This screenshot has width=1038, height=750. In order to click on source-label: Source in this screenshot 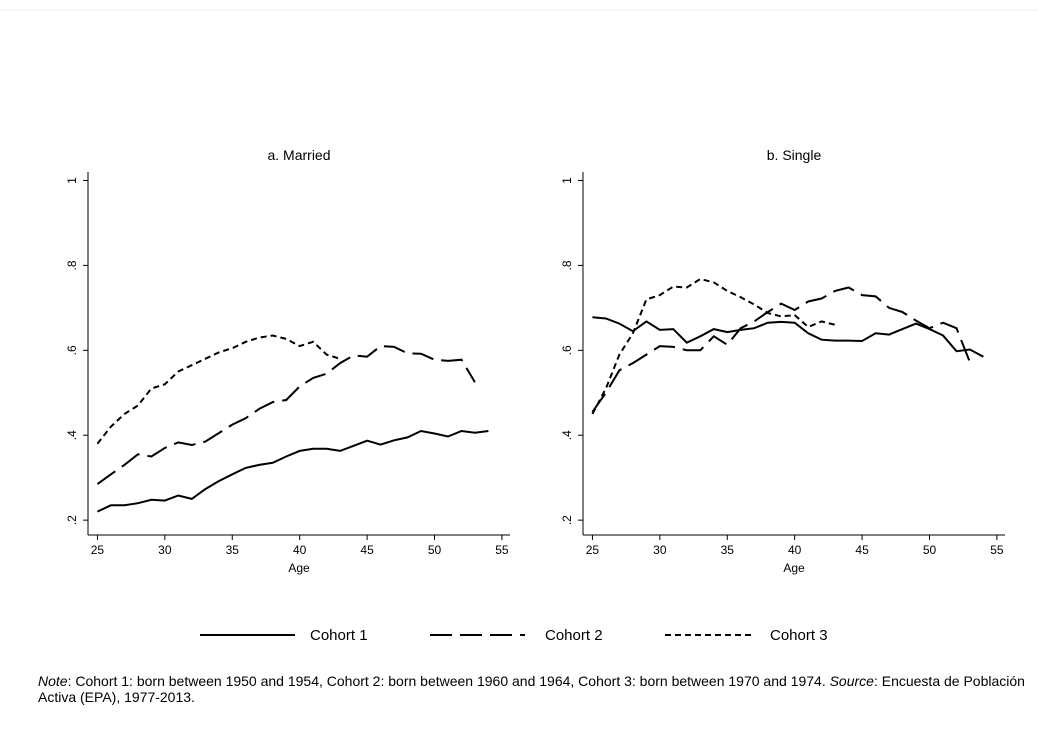, I will do `click(851, 681)`.